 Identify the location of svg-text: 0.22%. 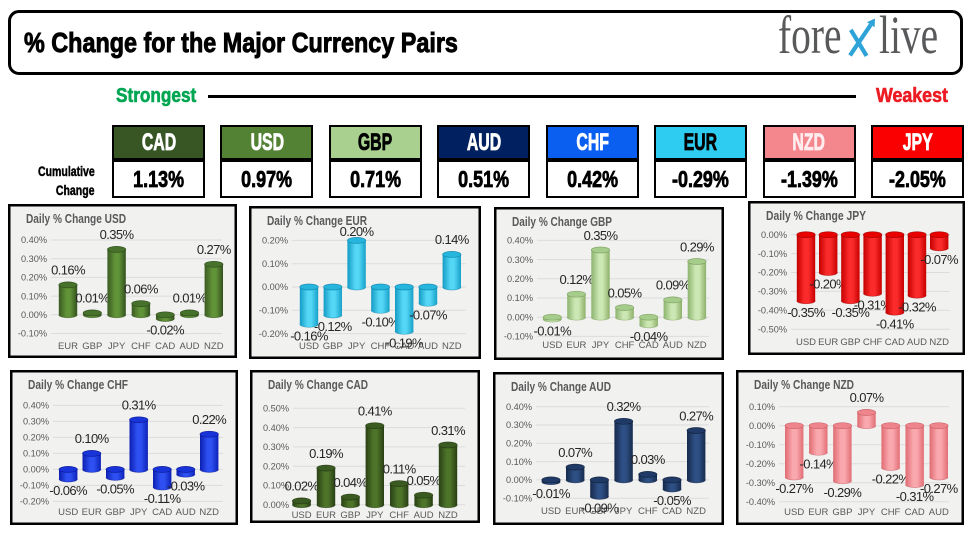
(209, 419).